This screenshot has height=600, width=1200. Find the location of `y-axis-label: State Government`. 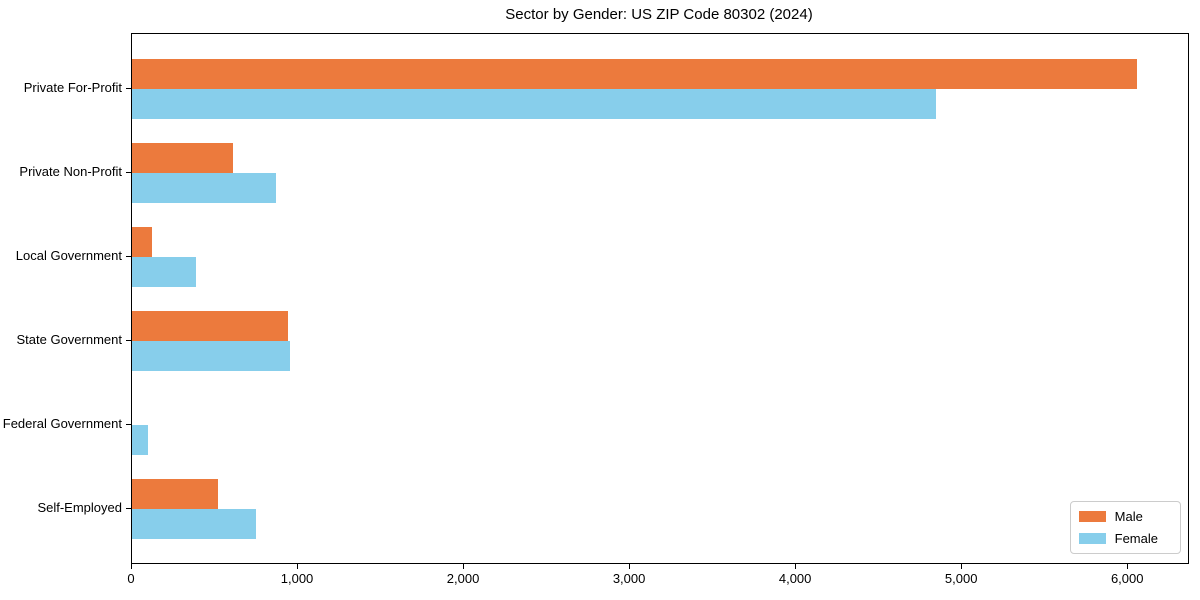

y-axis-label: State Government is located at coordinates (69, 339).